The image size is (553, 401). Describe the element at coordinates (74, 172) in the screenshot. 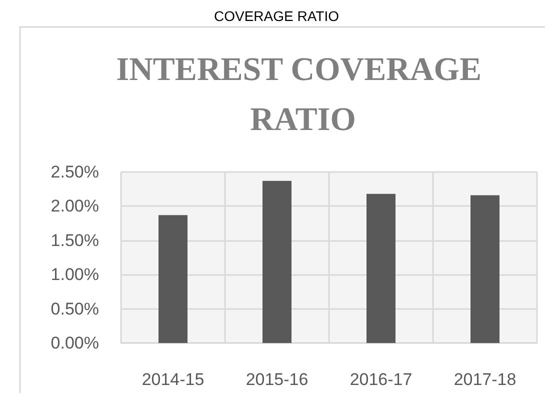

I see `y-tick-label: 2.50%` at that location.